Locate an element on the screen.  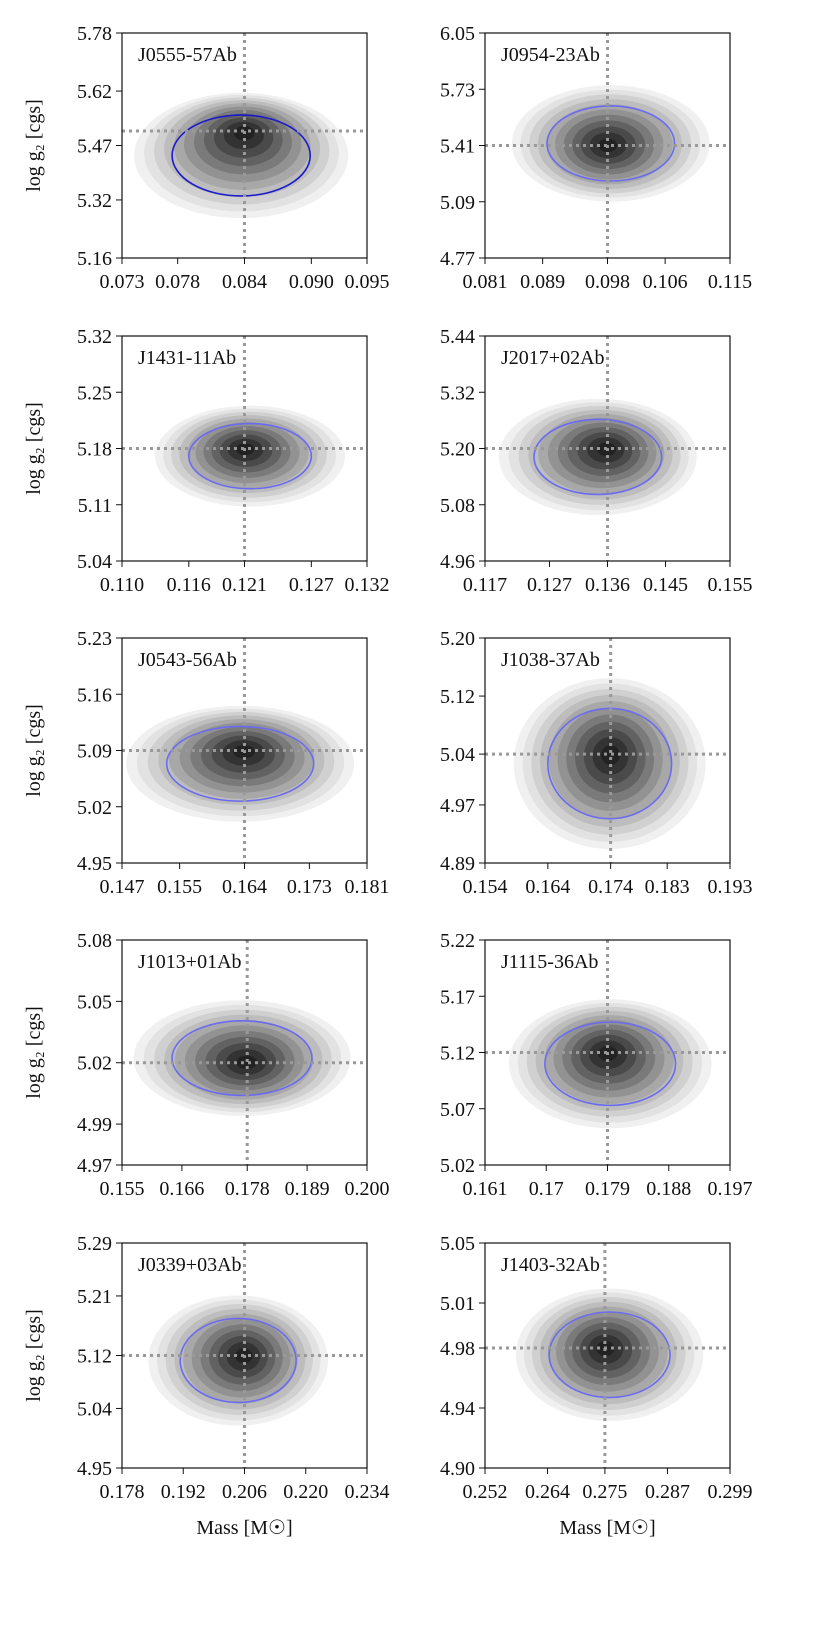
x-tick-label: 0.188 is located at coordinates (668, 1189).